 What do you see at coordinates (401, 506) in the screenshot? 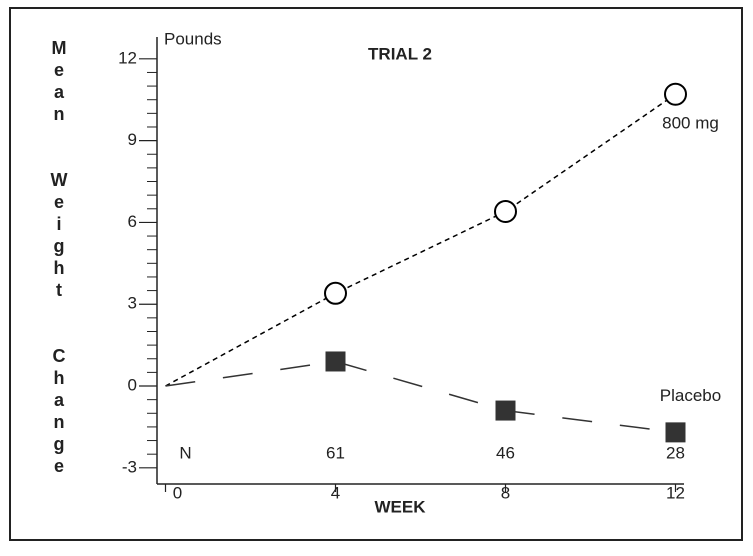
I see `x-axis-label: WEEK` at bounding box center [401, 506].